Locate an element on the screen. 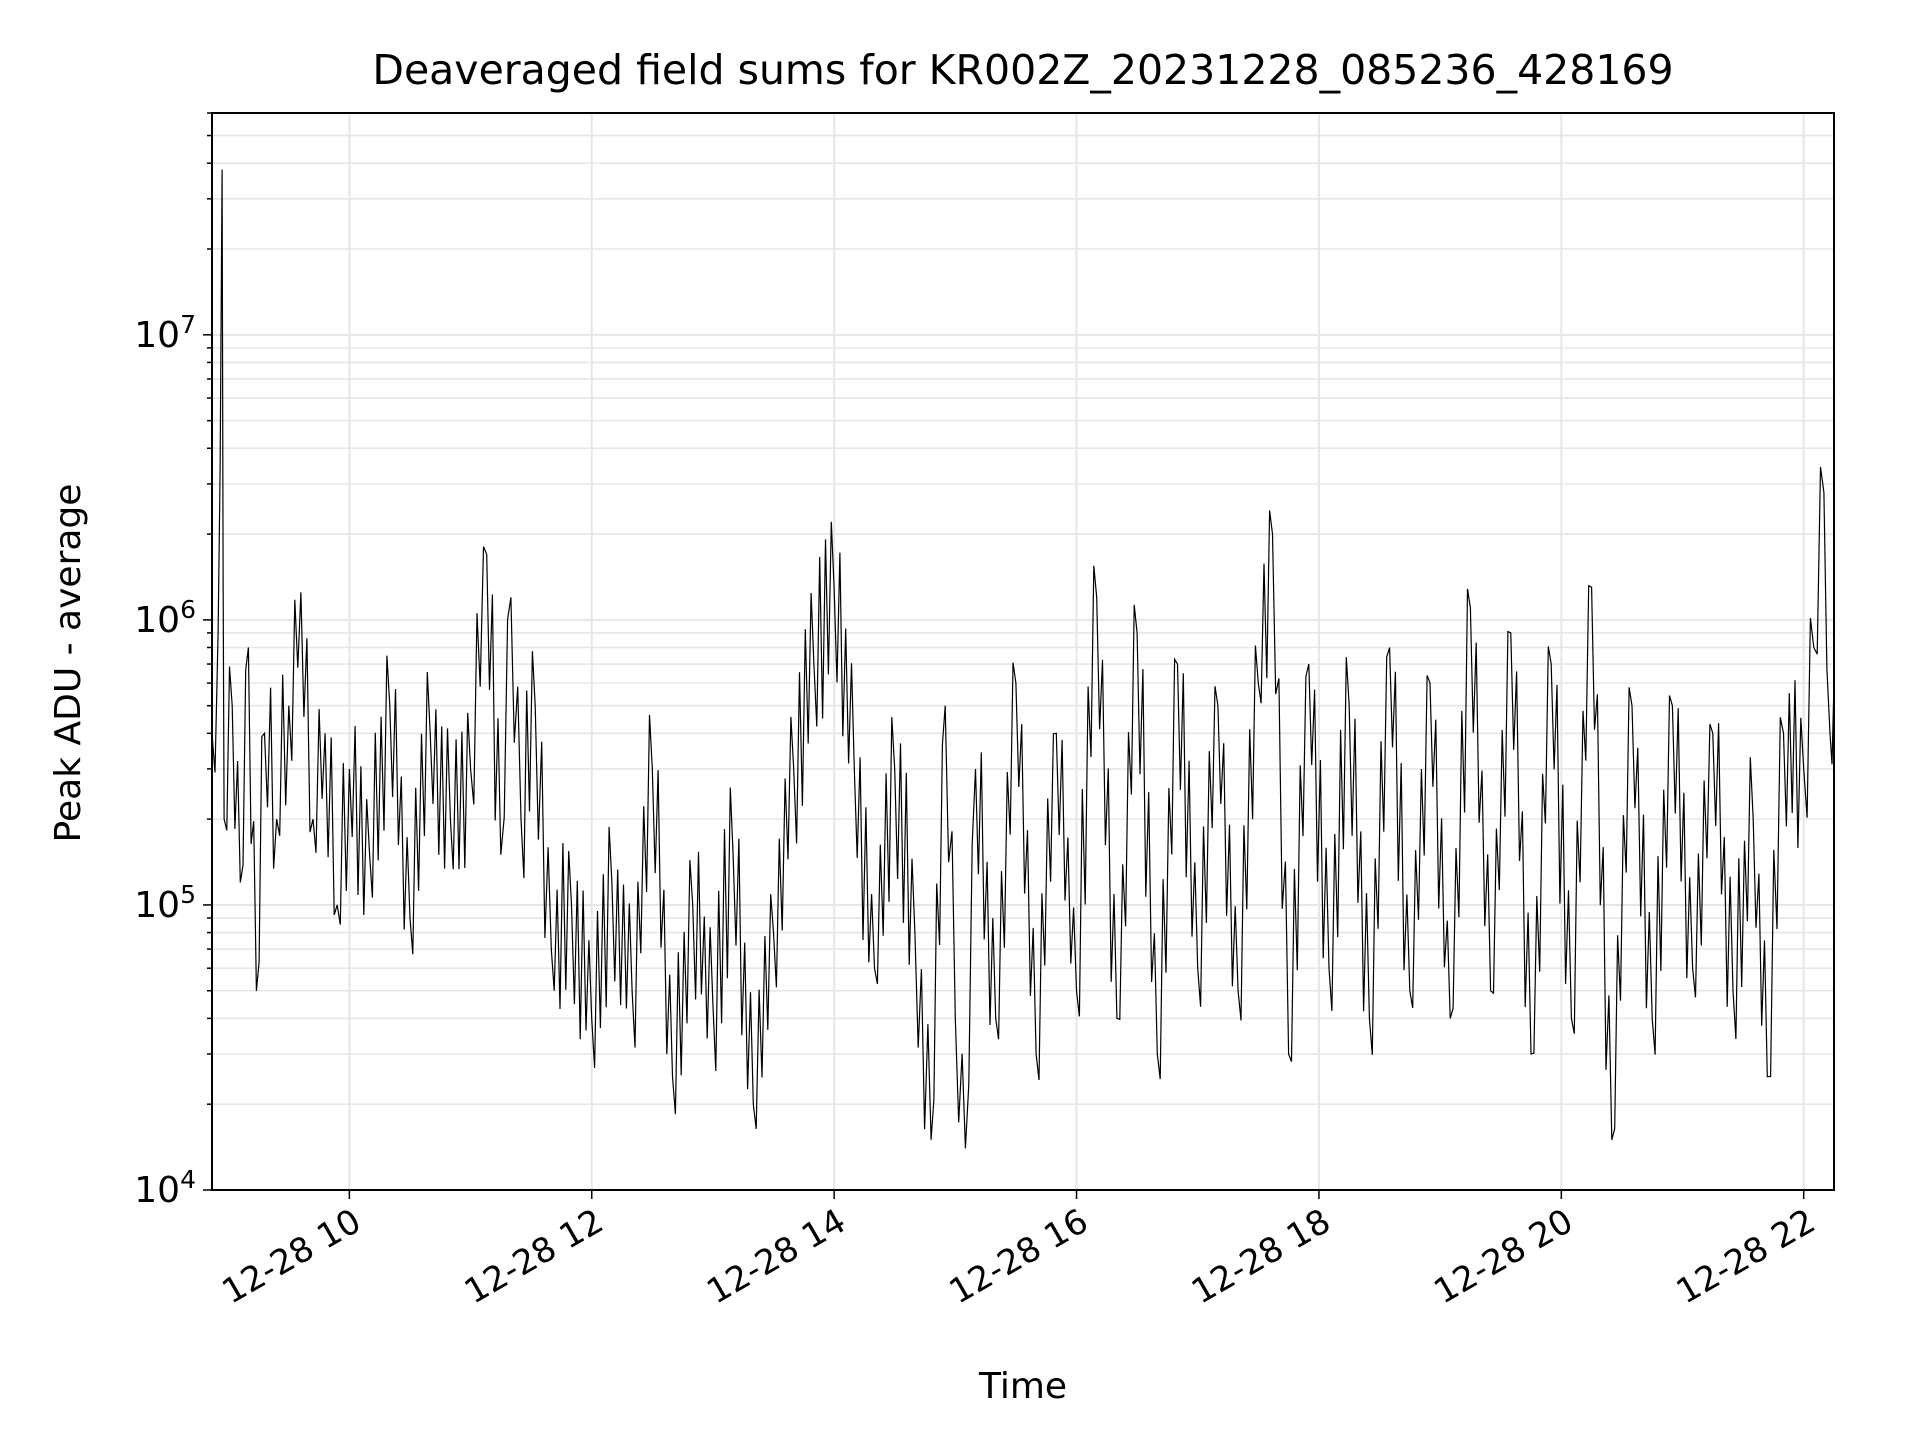 This screenshot has height=1440, width=1920. y-tick-label: 104 is located at coordinates (165, 1188).